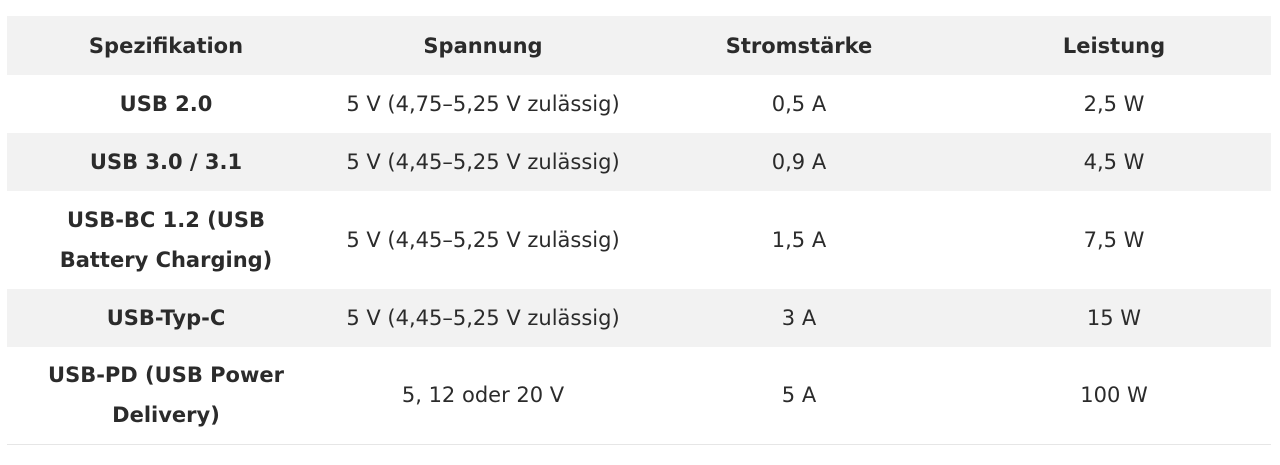 This screenshot has width=1280, height=465. Describe the element at coordinates (166, 318) in the screenshot. I see `cell-spezifikation: USB-Typ-C` at that location.